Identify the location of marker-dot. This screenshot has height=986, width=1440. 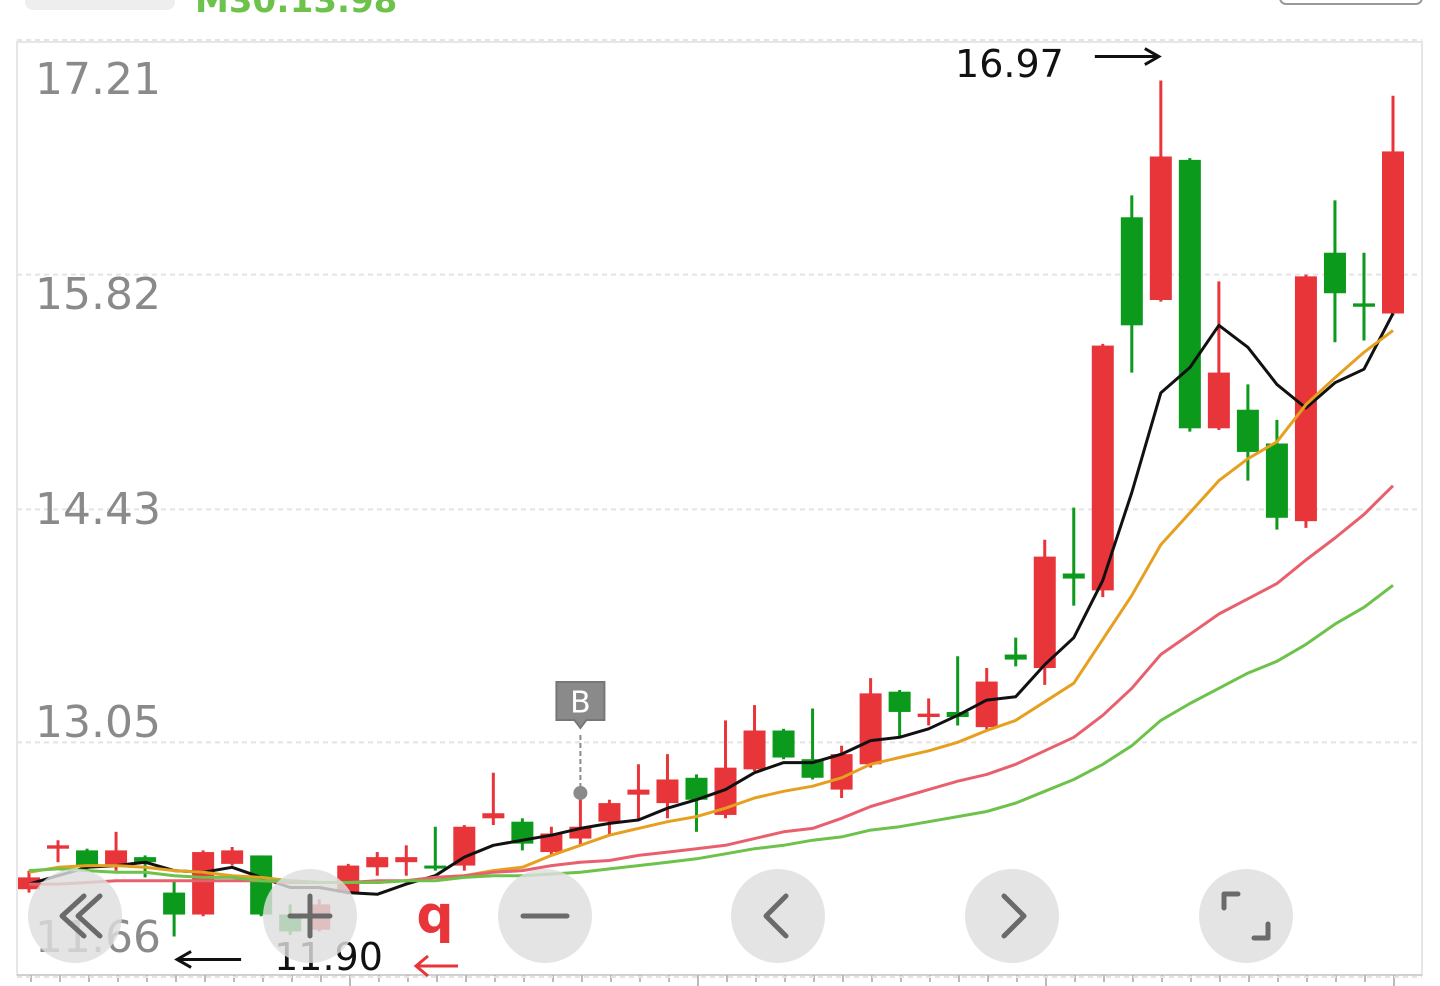
(580, 792).